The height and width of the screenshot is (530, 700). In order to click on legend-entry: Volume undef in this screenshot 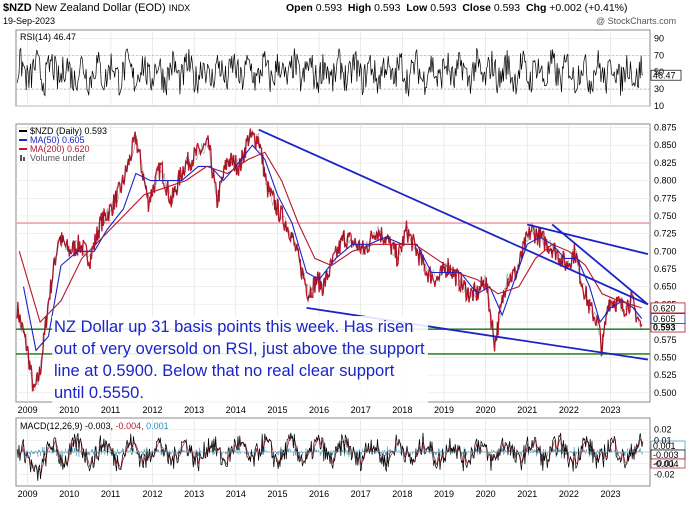, I will do `click(58, 158)`.